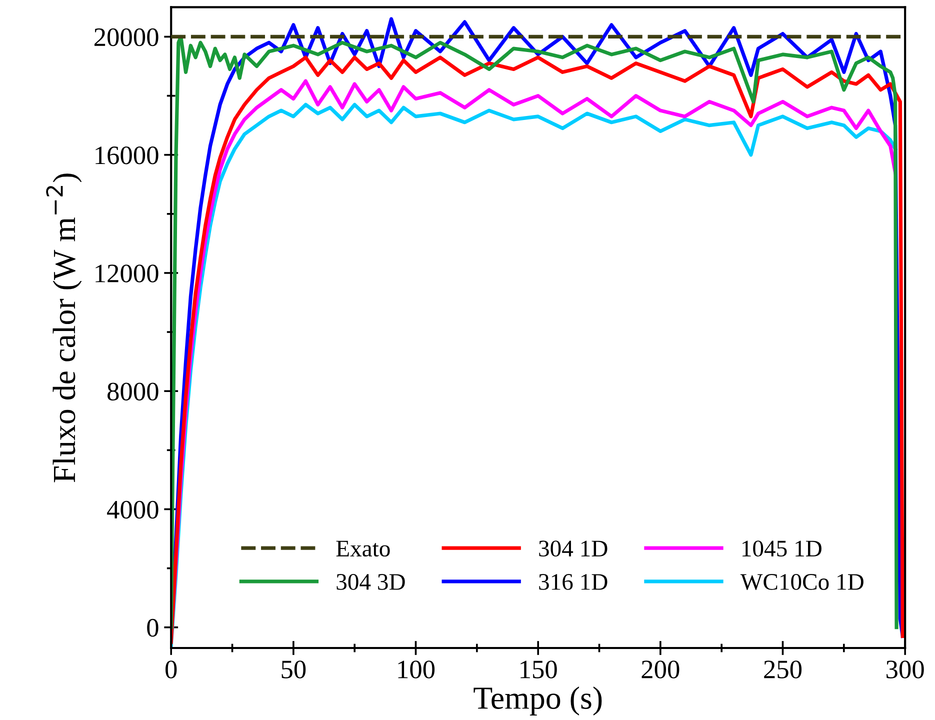 Image resolution: width=935 pixels, height=720 pixels. What do you see at coordinates (64, 328) in the screenshot?
I see `y-axis-title: Fluxo de calor (W m$^{−2}$)` at bounding box center [64, 328].